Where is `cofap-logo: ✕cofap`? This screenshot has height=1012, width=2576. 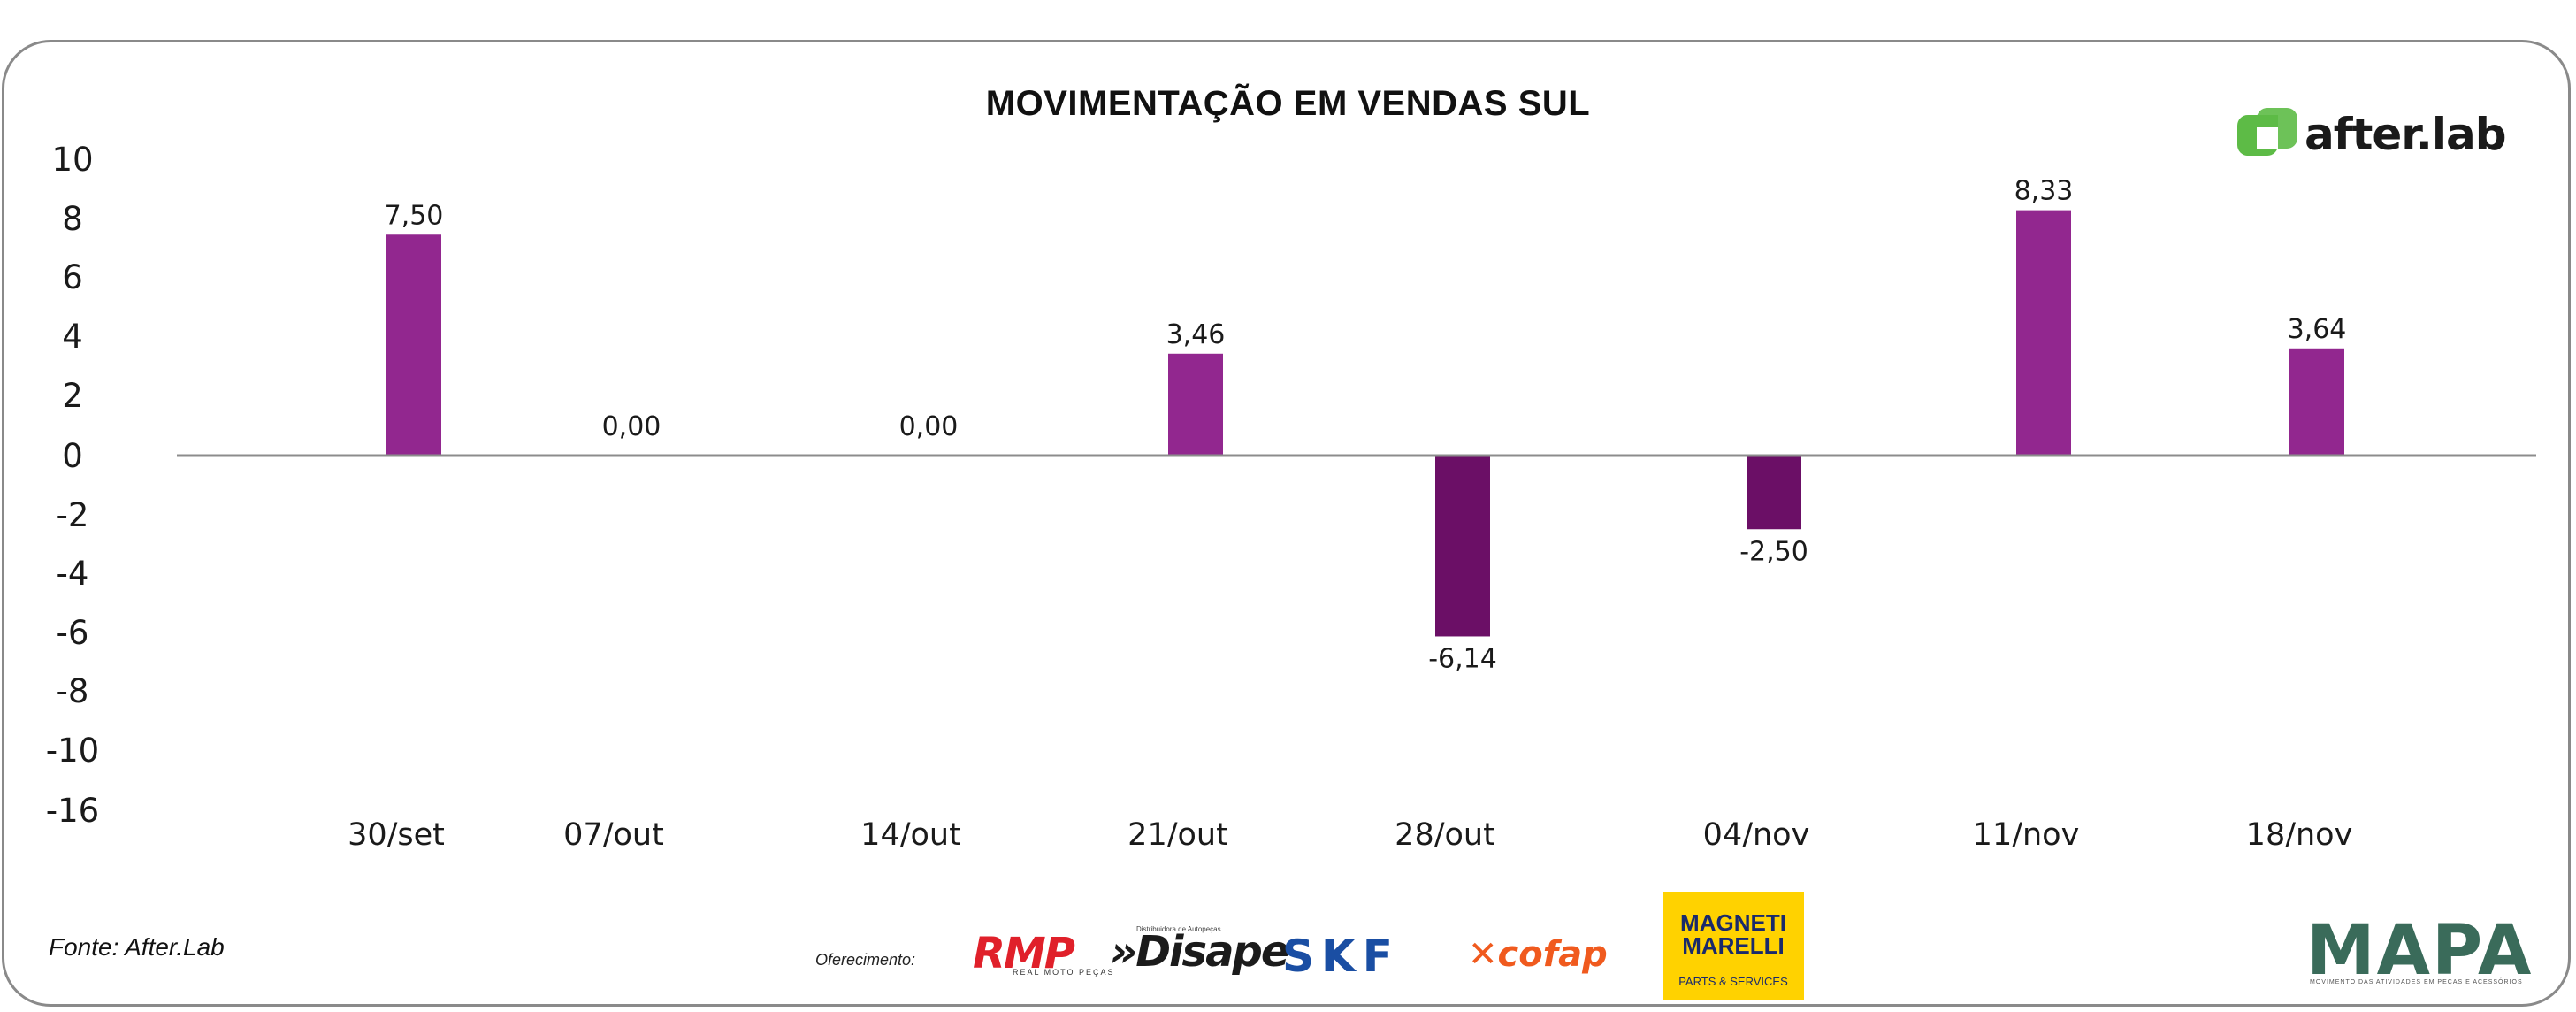 cofap-logo: ✕cofap is located at coordinates (1538, 954).